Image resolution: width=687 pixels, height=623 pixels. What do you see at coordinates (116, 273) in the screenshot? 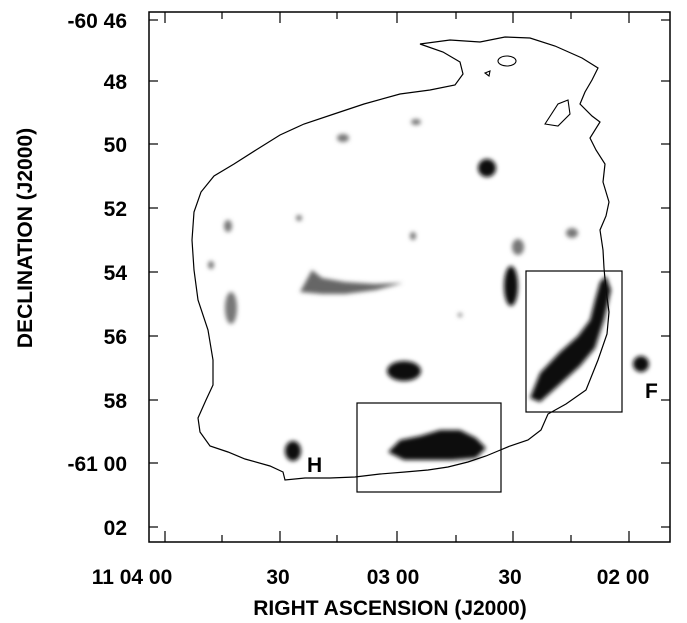
I see `y-tick-label: 54` at bounding box center [116, 273].